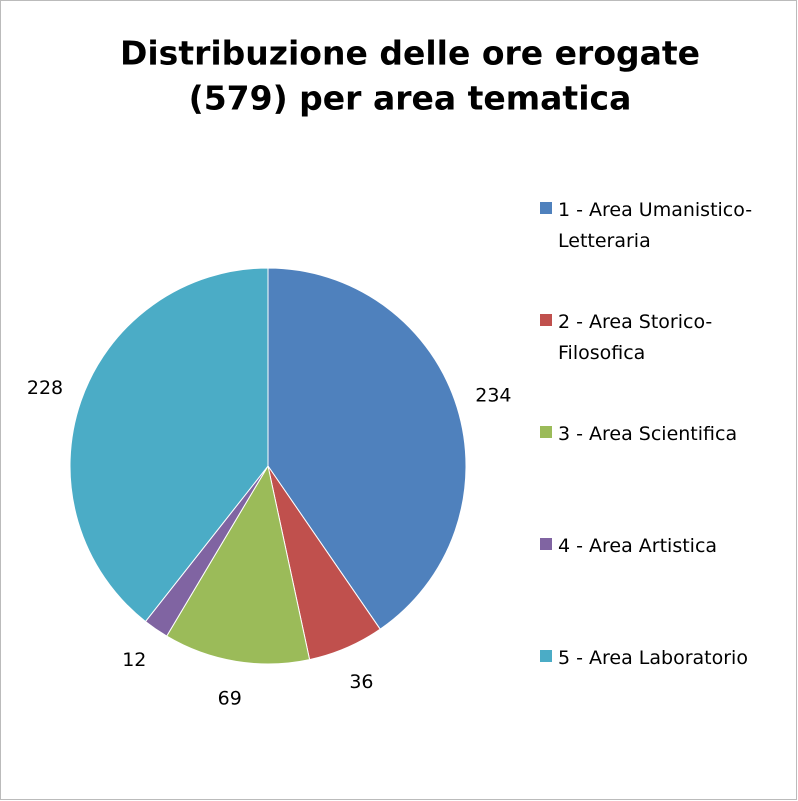 The height and width of the screenshot is (801, 798). Describe the element at coordinates (410, 98) in the screenshot. I see `chart-title: (579) per area tematica` at that location.